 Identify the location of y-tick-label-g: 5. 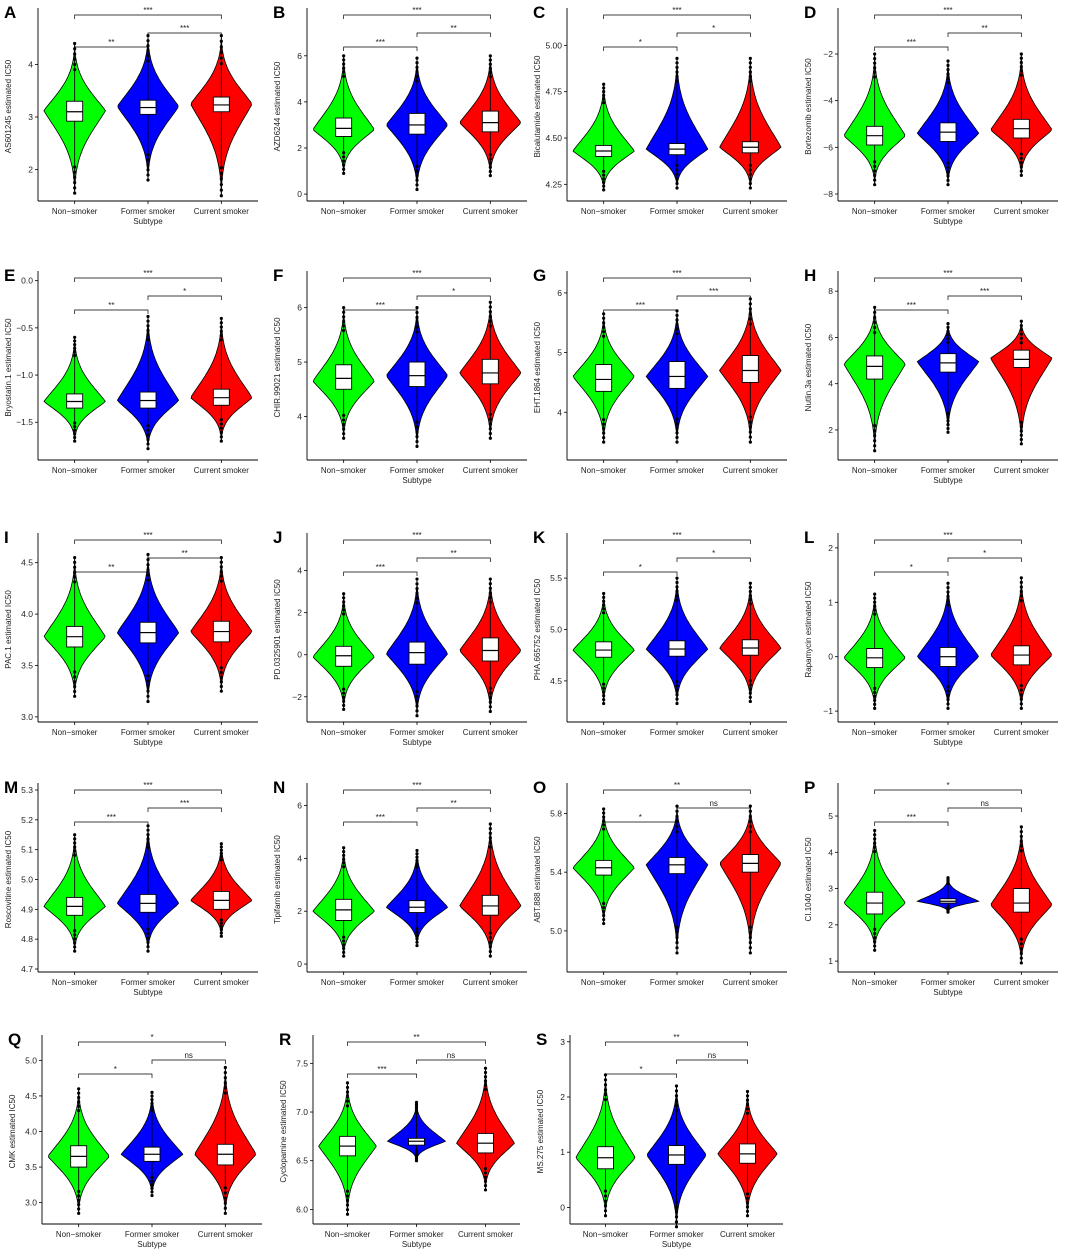
(559, 353).